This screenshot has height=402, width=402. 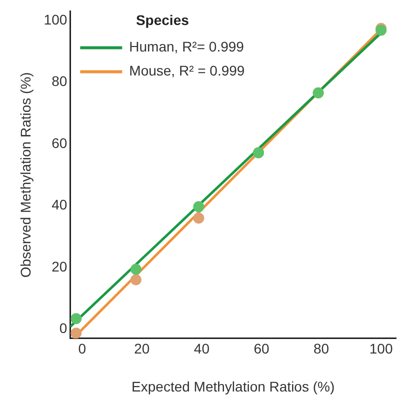 I want to click on y-tick-label: 60, so click(x=60, y=142).